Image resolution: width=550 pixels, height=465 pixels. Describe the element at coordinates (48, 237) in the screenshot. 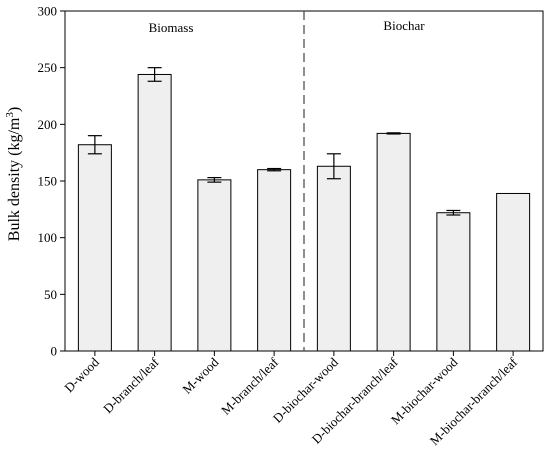

I see `y-tick-label-100: 100` at that location.